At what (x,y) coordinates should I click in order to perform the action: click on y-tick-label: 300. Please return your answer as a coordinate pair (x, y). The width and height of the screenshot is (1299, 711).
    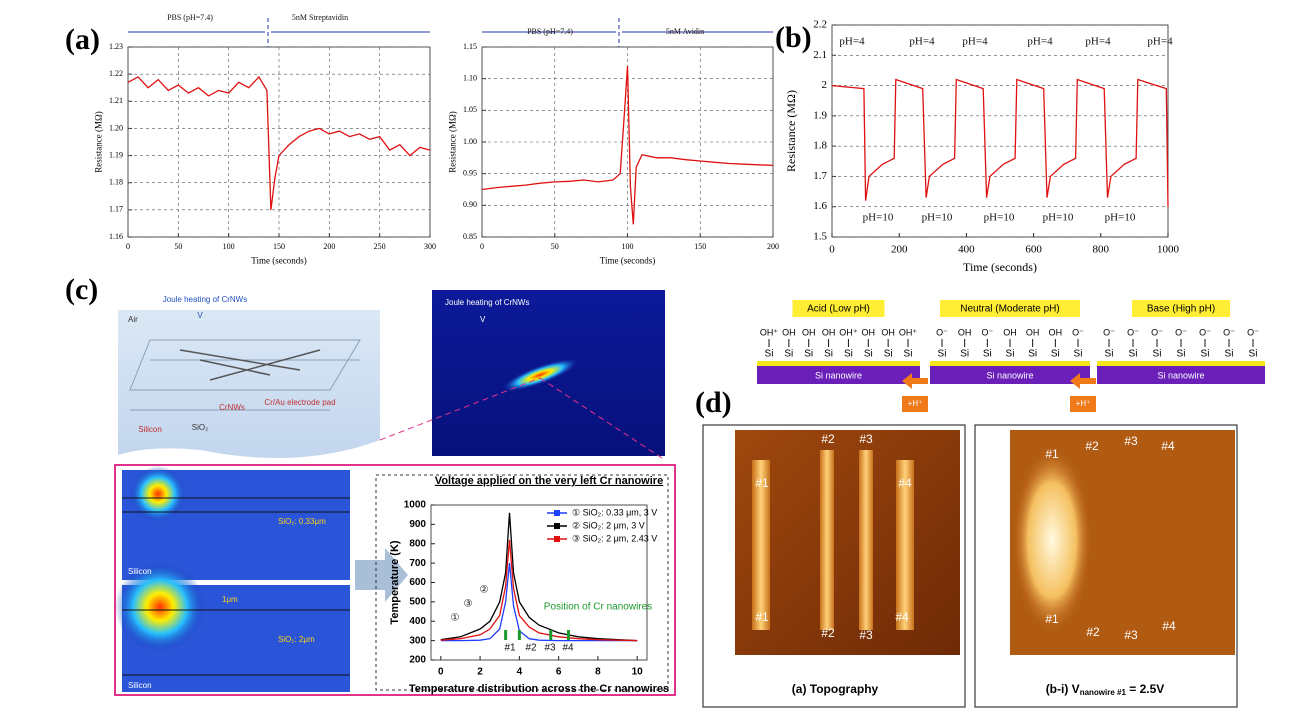
    Looking at the image, I should click on (417, 640).